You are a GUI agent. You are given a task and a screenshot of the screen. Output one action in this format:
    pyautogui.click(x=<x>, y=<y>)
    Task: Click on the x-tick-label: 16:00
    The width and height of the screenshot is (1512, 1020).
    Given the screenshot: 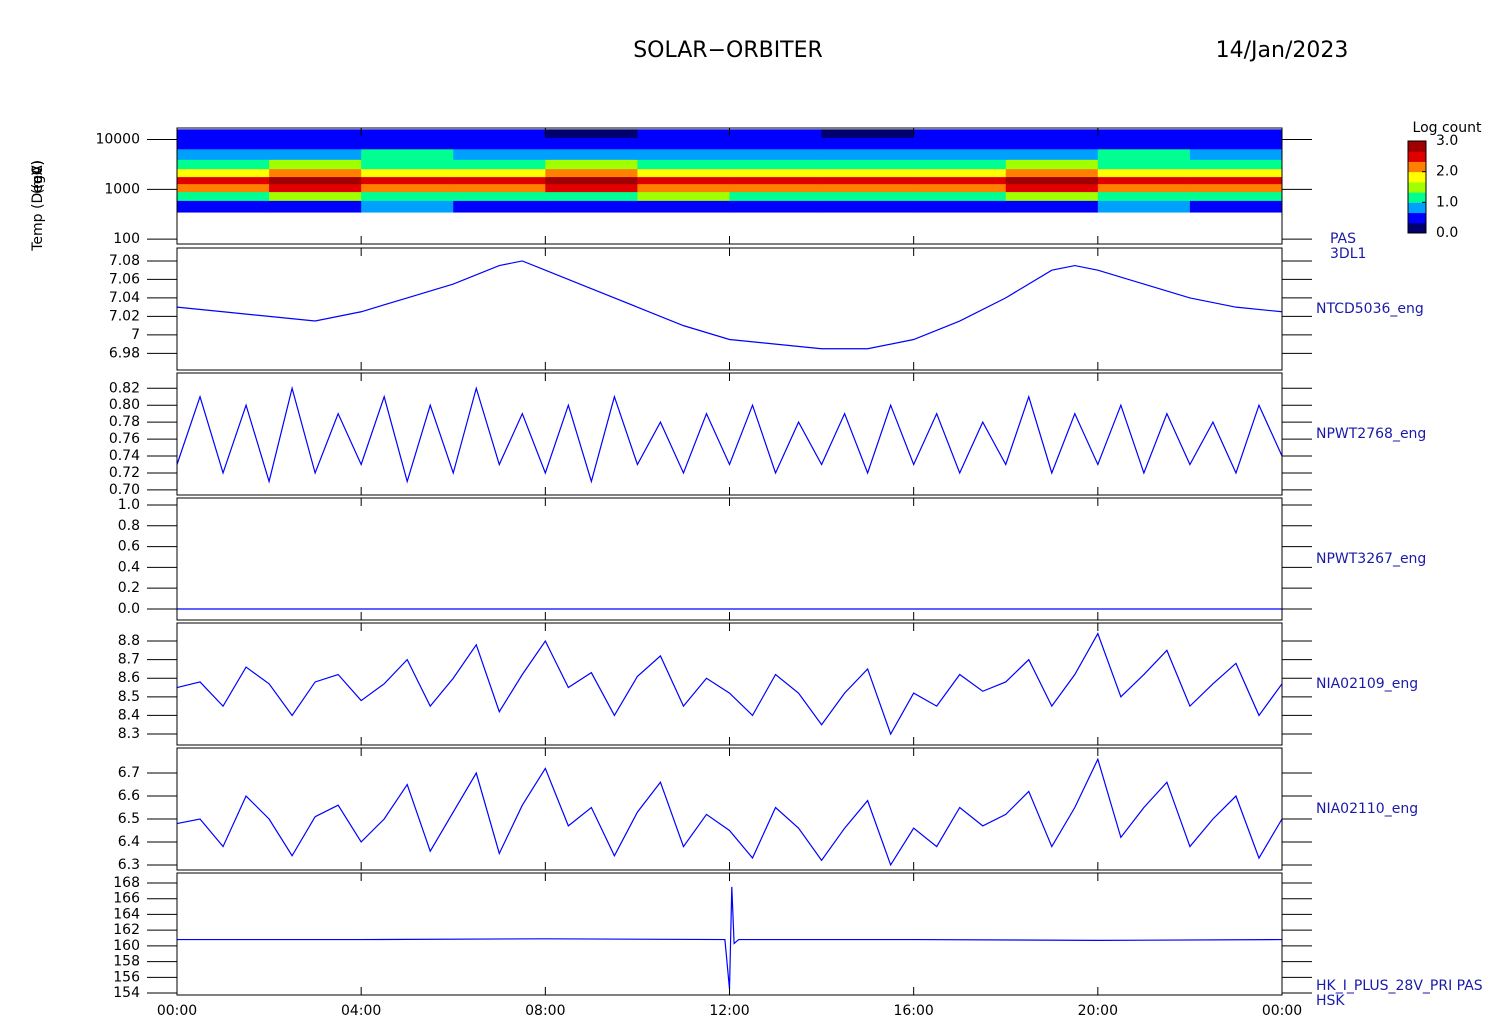 What is the action you would take?
    pyautogui.click(x=913, y=1011)
    